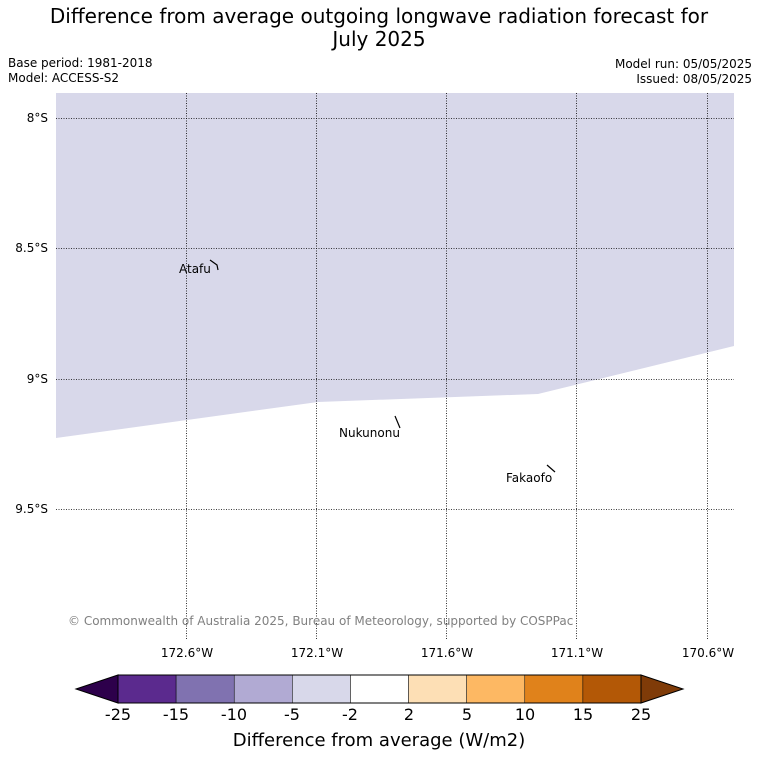 Image resolution: width=758 pixels, height=781 pixels. What do you see at coordinates (641, 714) in the screenshot?
I see `colorbar-tick: 25` at bounding box center [641, 714].